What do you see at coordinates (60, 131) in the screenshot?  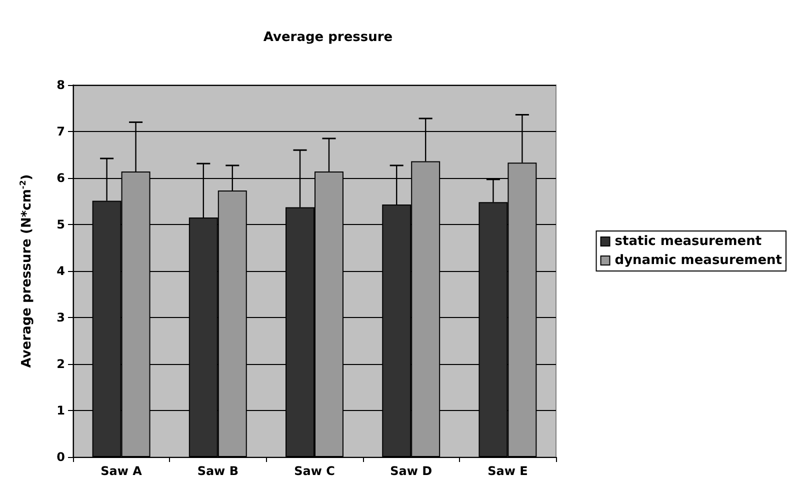 I see `y-tick-label: 7` at bounding box center [60, 131].